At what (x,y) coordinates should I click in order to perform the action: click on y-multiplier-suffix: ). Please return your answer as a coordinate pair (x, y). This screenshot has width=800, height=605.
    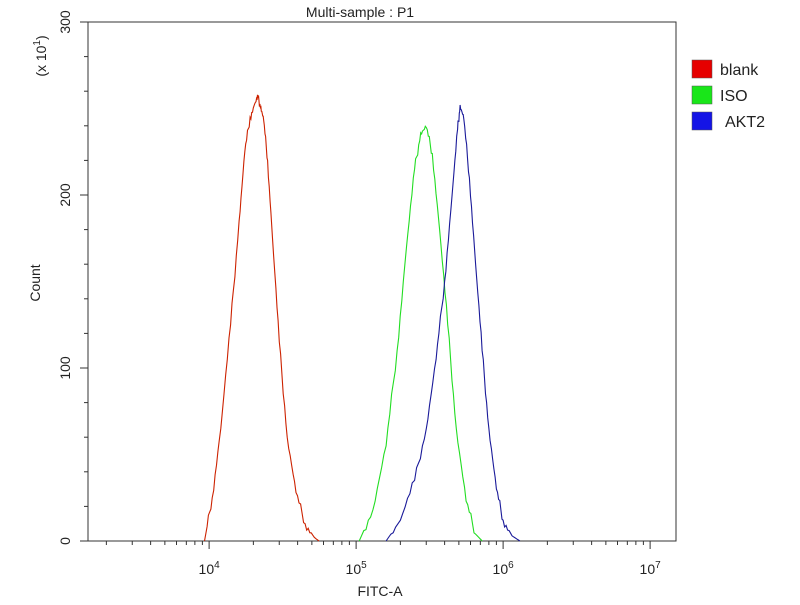
    Looking at the image, I should click on (41, 37).